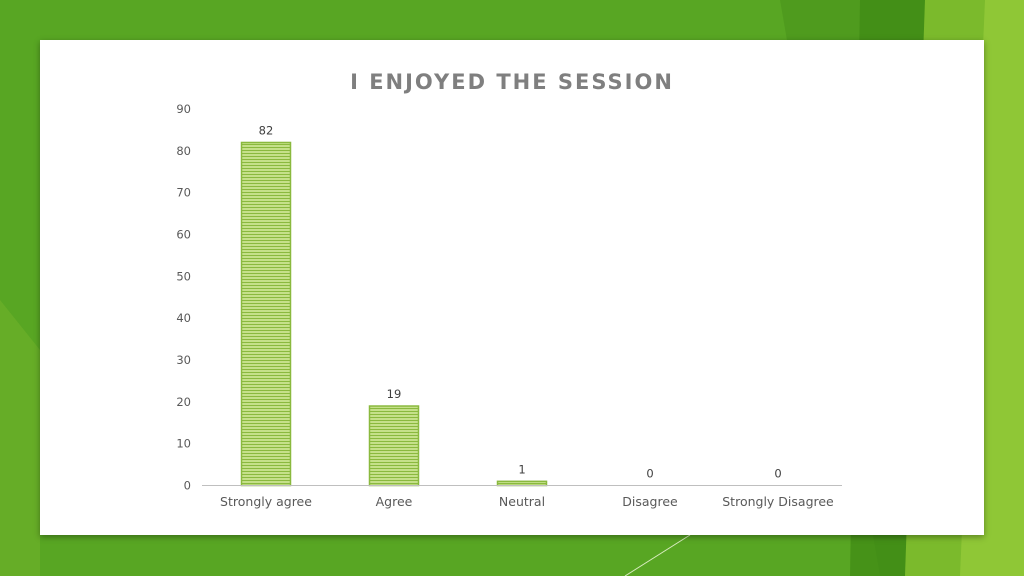  I want to click on y-tick-label: 80, so click(183, 151).